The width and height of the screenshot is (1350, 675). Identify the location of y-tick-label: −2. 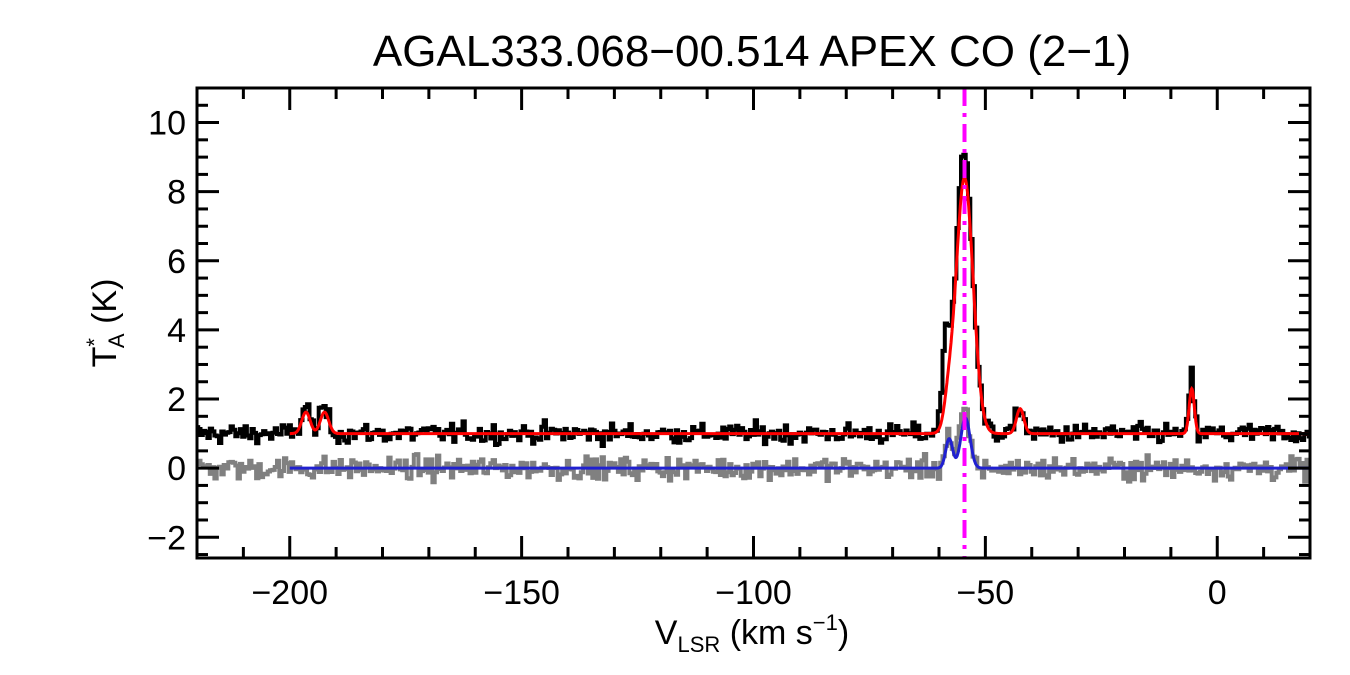
(166, 538).